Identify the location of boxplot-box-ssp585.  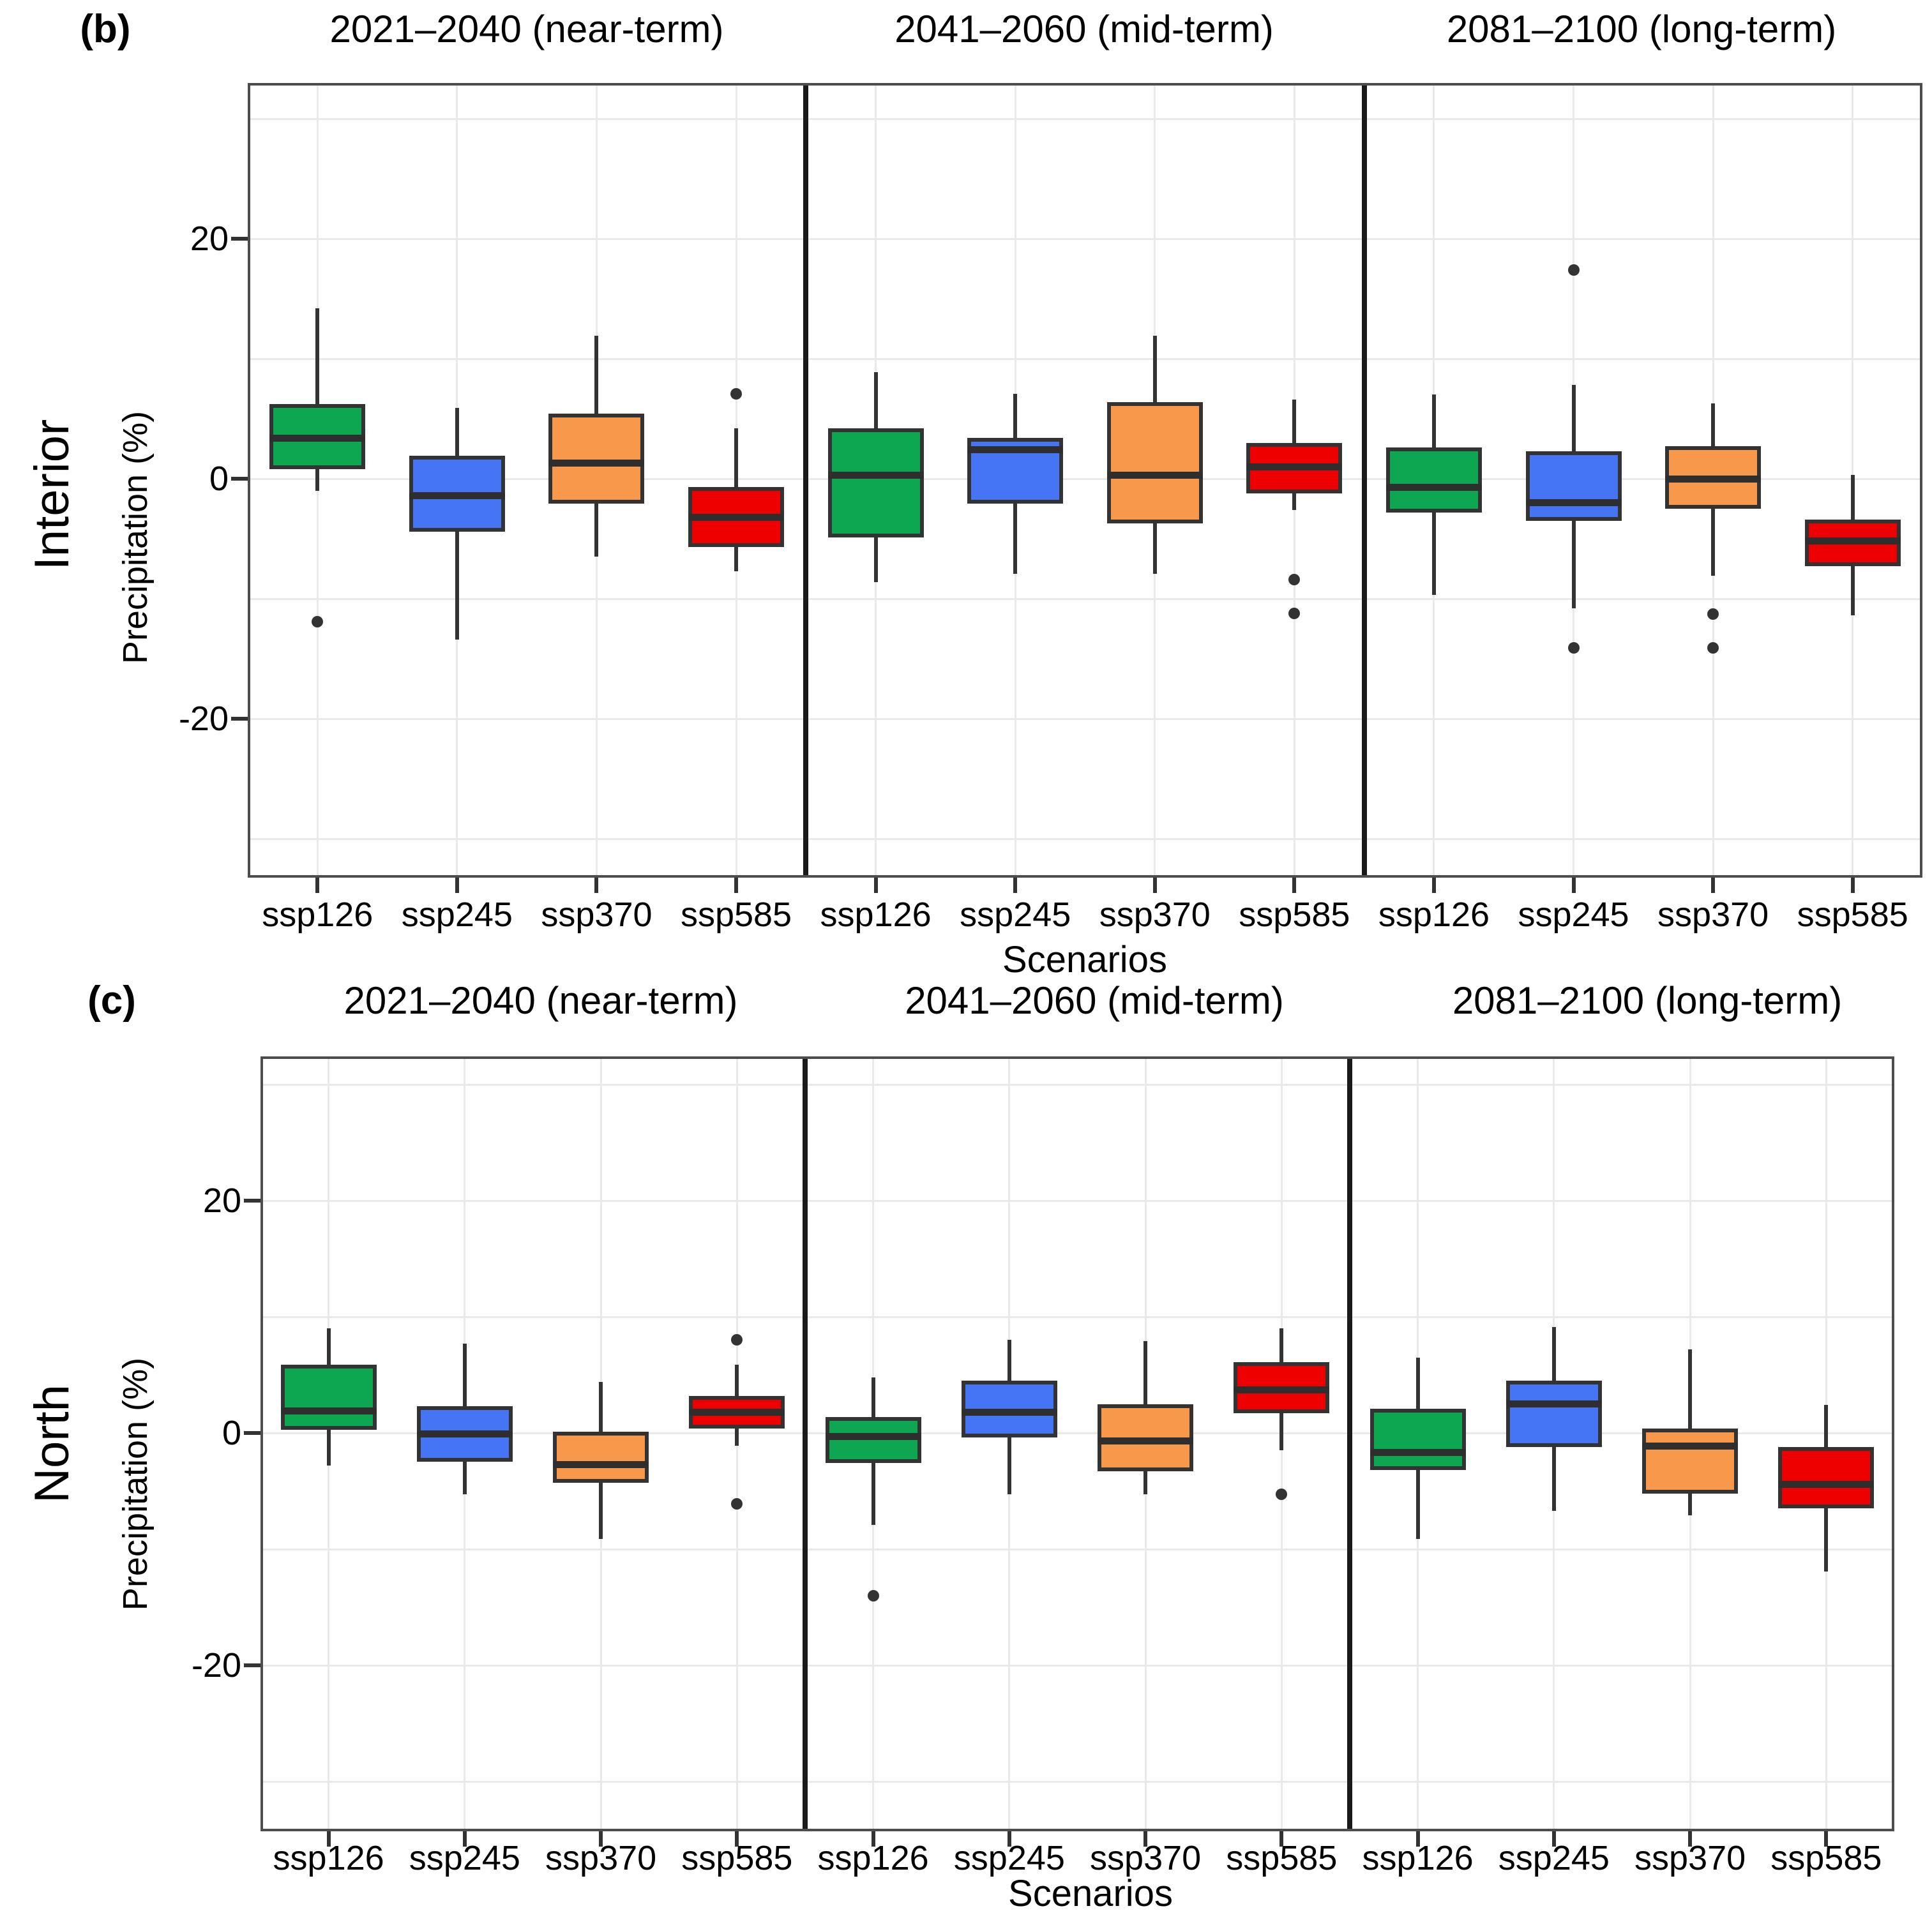
(1826, 1477).